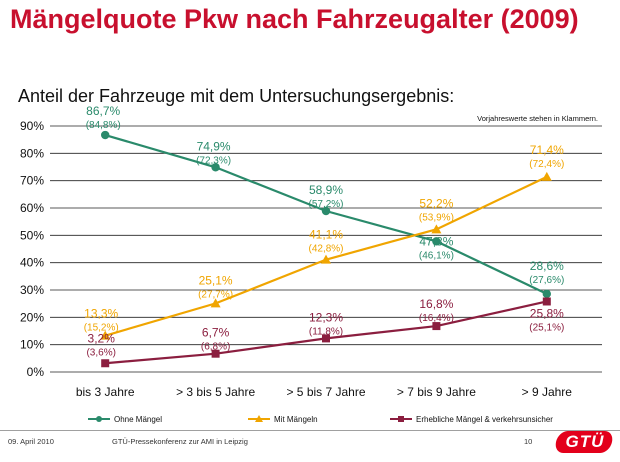  Describe the element at coordinates (436, 203) in the screenshot. I see `data-label: 52,2%` at that location.